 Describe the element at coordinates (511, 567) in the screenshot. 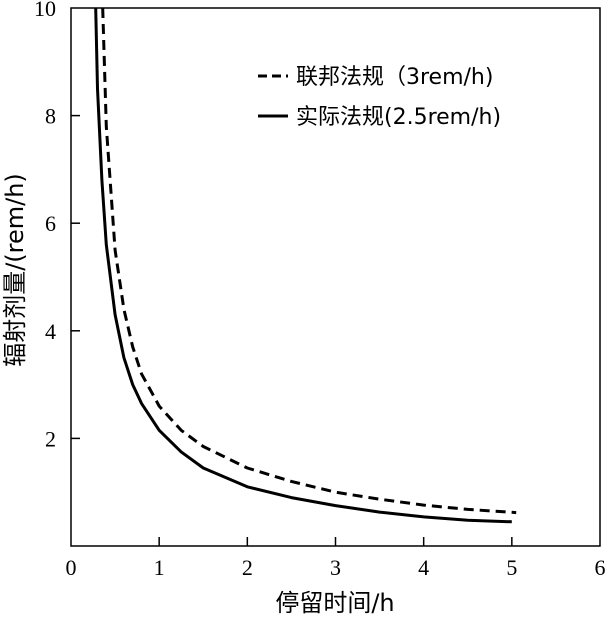

I see `x-tick-label: 5` at that location.